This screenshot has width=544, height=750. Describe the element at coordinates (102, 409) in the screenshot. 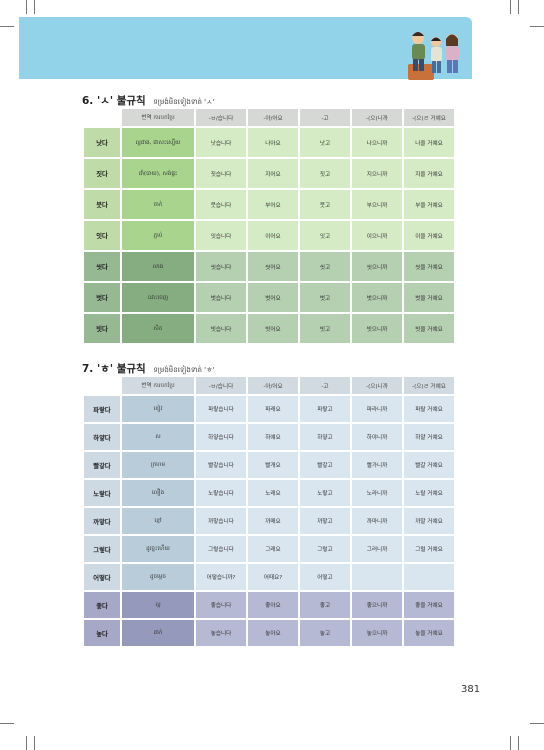

I see `verb-cell: 파랗다` at that location.